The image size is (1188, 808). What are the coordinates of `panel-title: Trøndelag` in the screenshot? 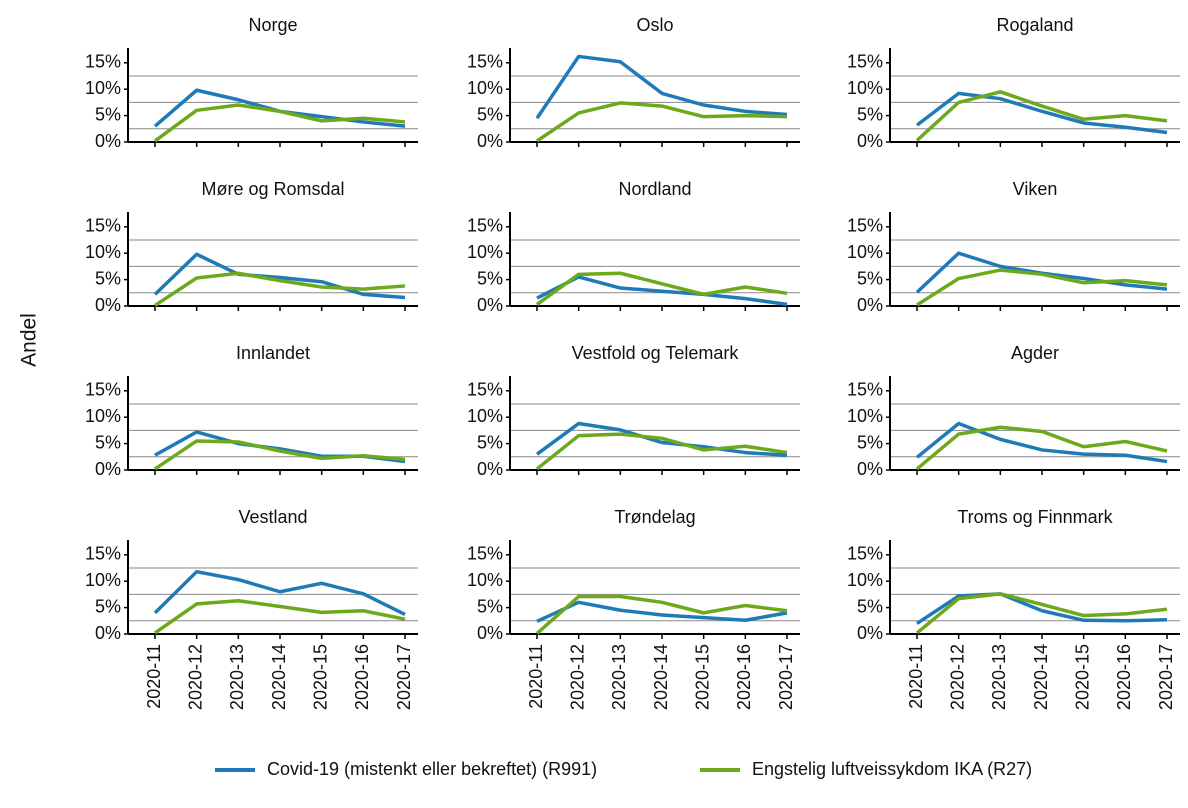 It's located at (654, 517).